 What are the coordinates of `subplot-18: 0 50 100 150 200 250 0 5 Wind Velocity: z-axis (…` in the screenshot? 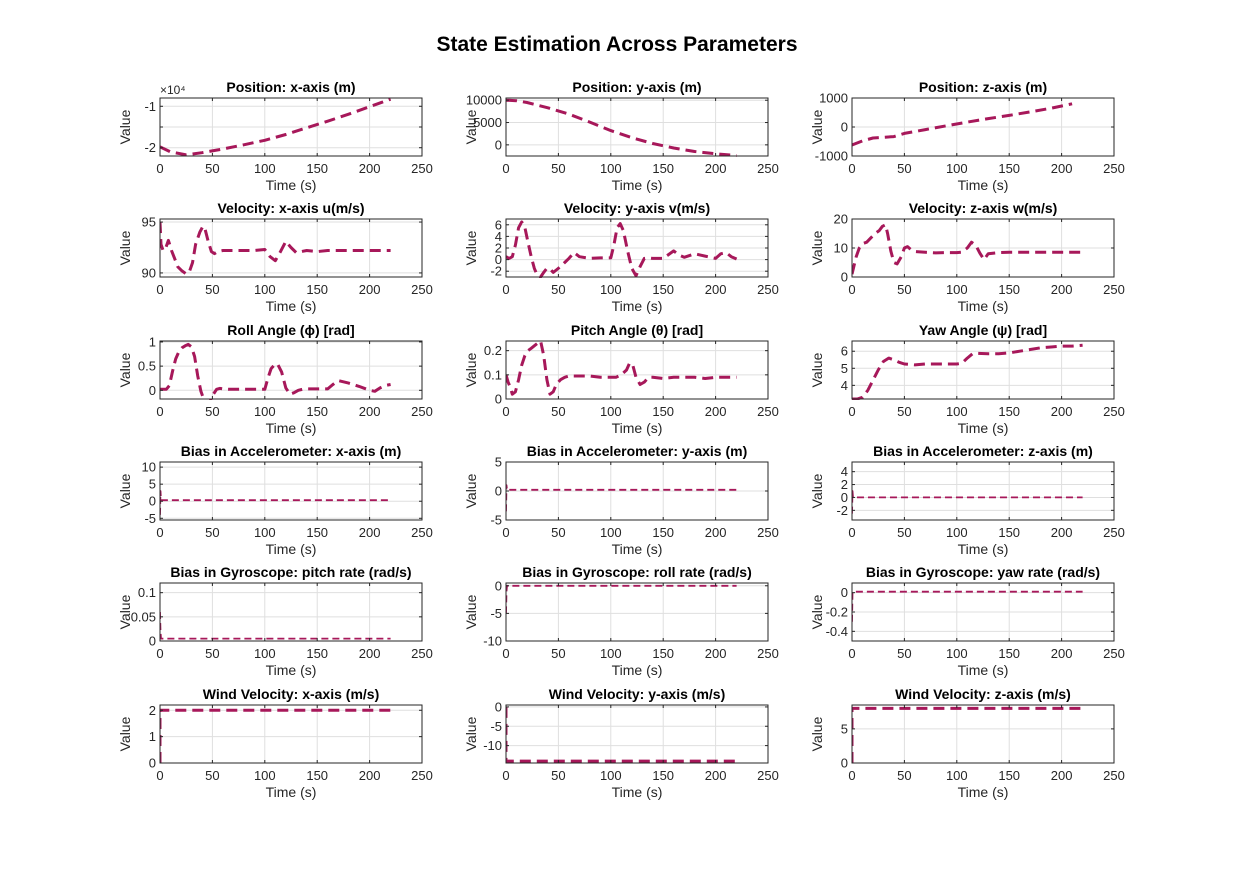 It's located at (967, 743).